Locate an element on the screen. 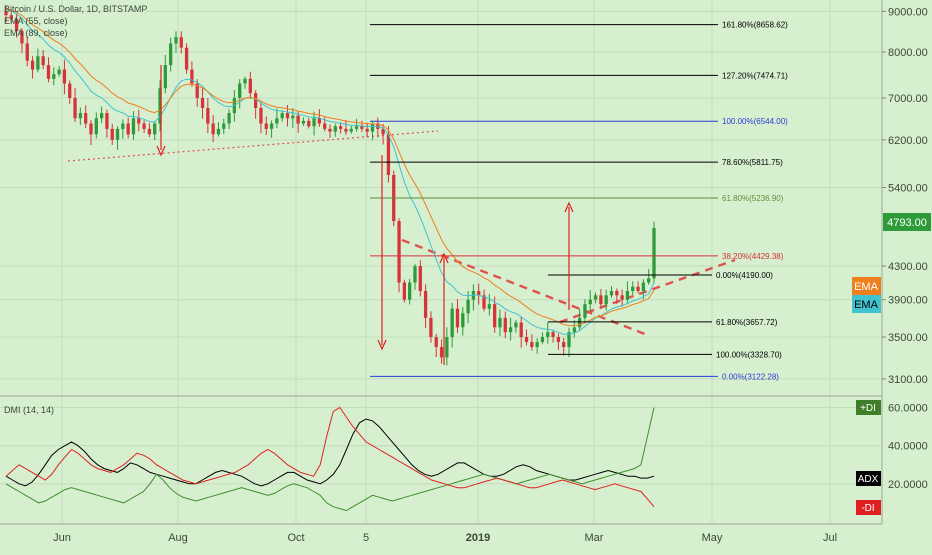 This screenshot has height=555, width=932. fib-level-label: 61.80%(5236.90) is located at coordinates (753, 198).